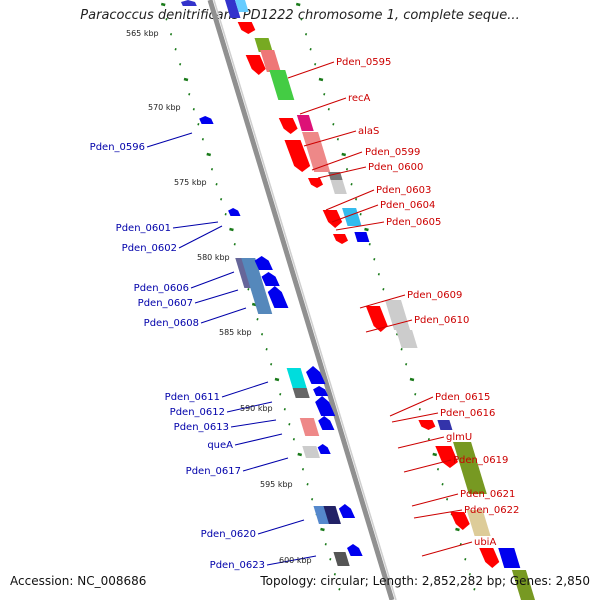 The width and height of the screenshot is (600, 600). I want to click on gene-label-pden-0603: Pden_0603, so click(403, 190).